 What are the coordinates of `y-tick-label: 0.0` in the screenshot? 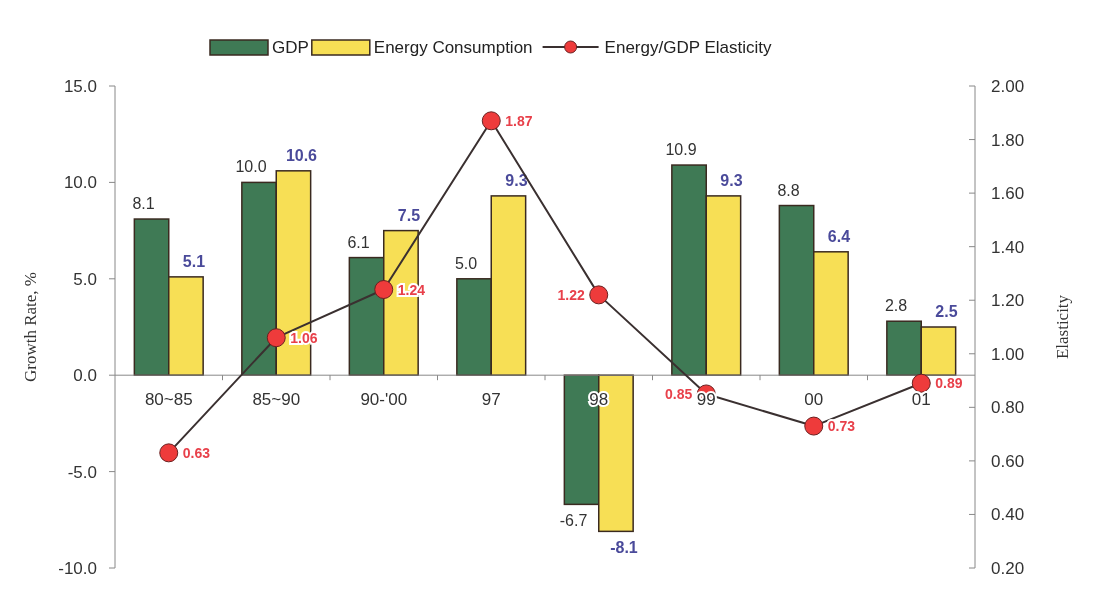 It's located at (85, 376).